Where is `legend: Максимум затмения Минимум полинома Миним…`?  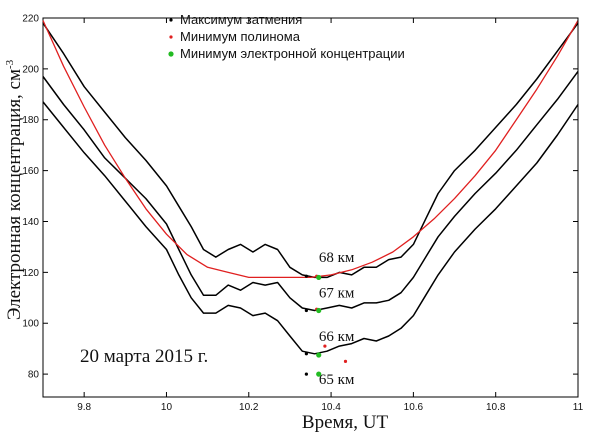 legend: Максимум затмения Минимум полинома Миним… is located at coordinates (286, 36).